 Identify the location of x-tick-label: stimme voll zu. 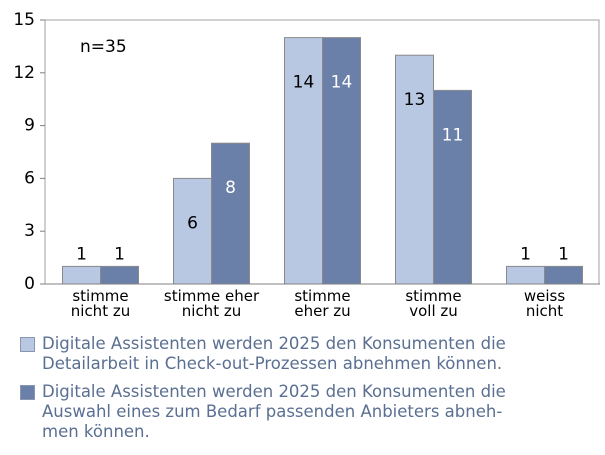
(433, 303).